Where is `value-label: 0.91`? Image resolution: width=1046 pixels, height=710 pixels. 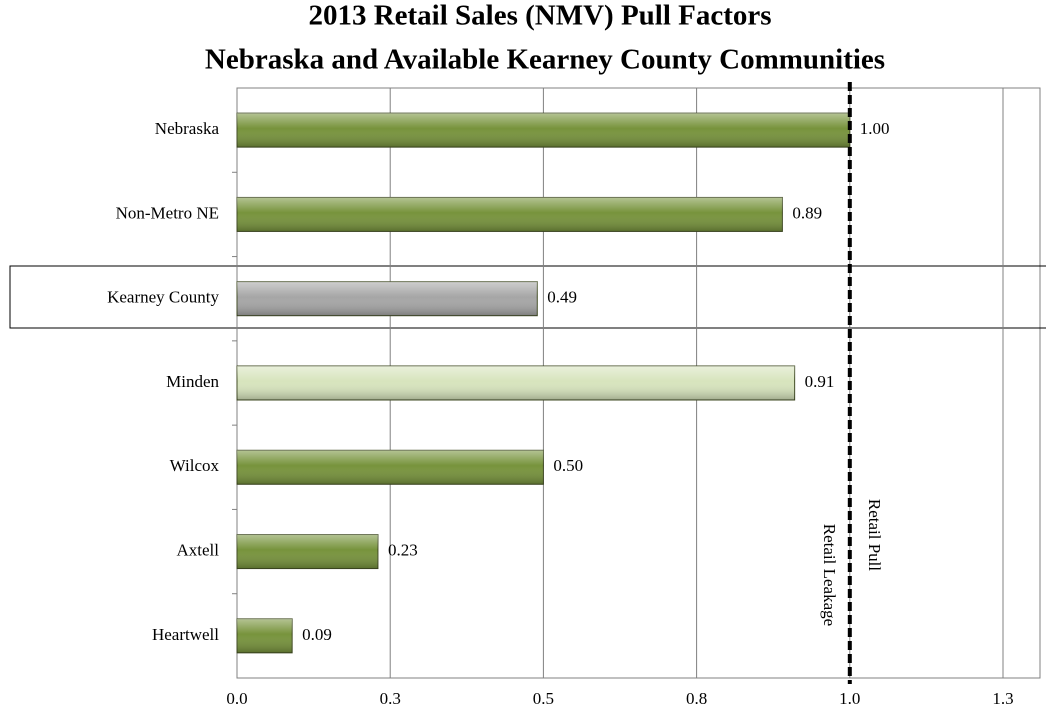
value-label: 0.91 is located at coordinates (820, 381).